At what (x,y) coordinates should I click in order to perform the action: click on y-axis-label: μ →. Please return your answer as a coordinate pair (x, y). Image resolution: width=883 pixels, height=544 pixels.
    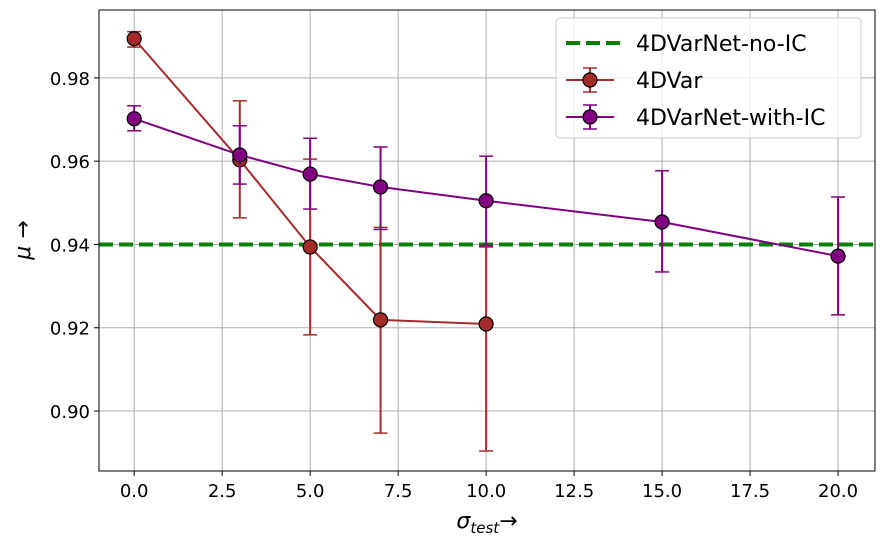
    Looking at the image, I should click on (23, 240).